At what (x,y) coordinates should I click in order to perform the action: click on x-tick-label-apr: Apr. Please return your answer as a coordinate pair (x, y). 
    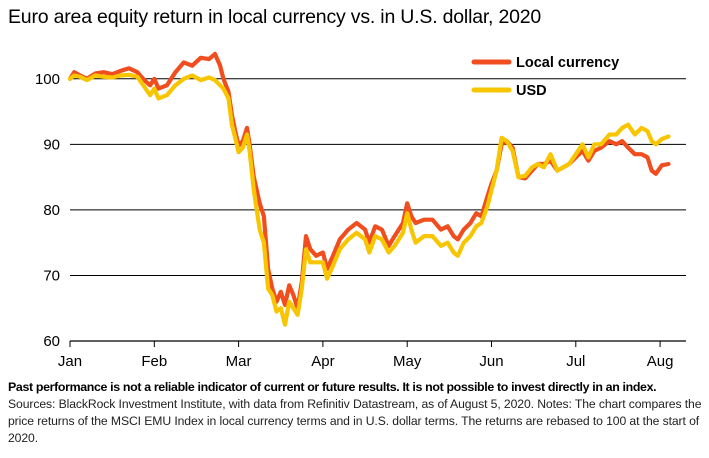
    Looking at the image, I should click on (322, 361).